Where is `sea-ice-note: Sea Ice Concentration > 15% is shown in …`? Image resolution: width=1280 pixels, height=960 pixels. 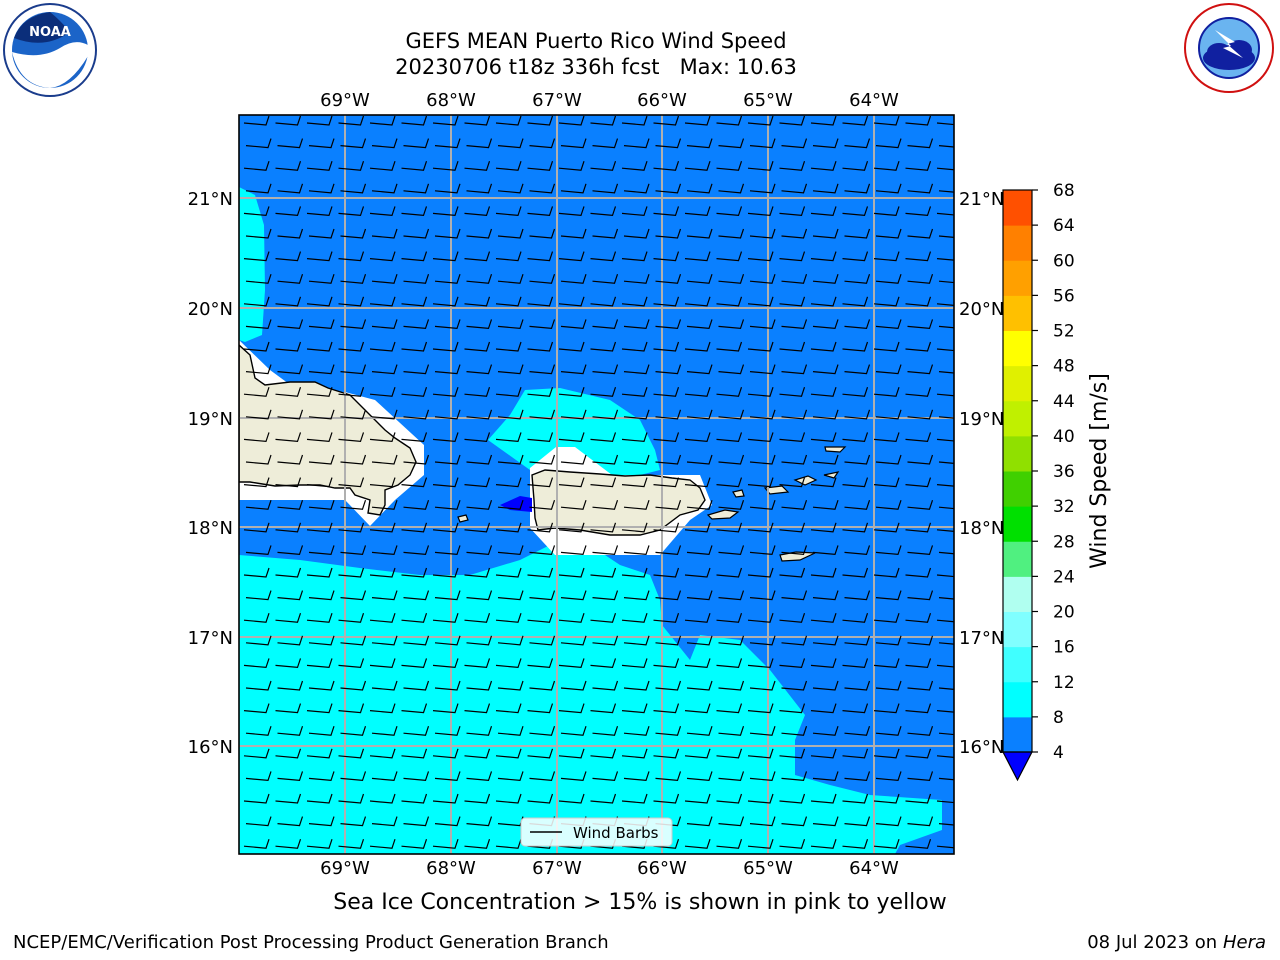 sea-ice-note: Sea Ice Concentration > 15% is shown in … is located at coordinates (640, 902).